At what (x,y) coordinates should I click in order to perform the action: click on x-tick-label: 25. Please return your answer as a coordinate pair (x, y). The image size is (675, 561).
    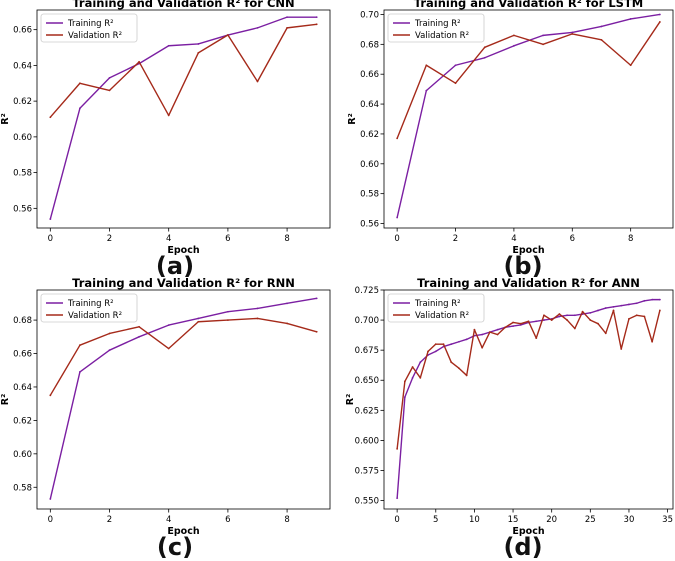
    Looking at the image, I should click on (590, 520).